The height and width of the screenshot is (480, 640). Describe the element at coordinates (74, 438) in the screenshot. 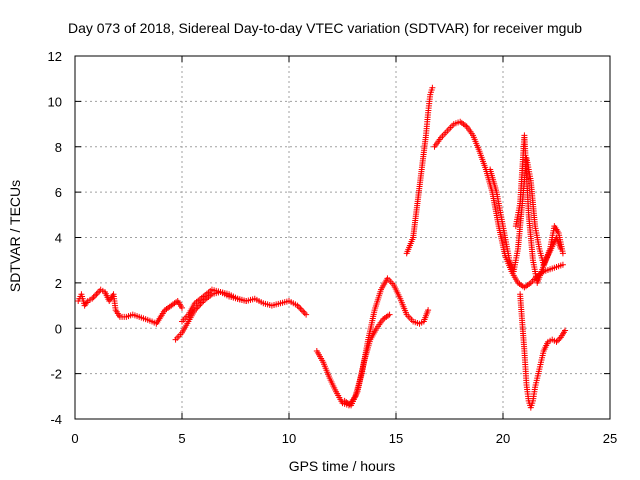

I see `x-tick-label: 0` at that location.